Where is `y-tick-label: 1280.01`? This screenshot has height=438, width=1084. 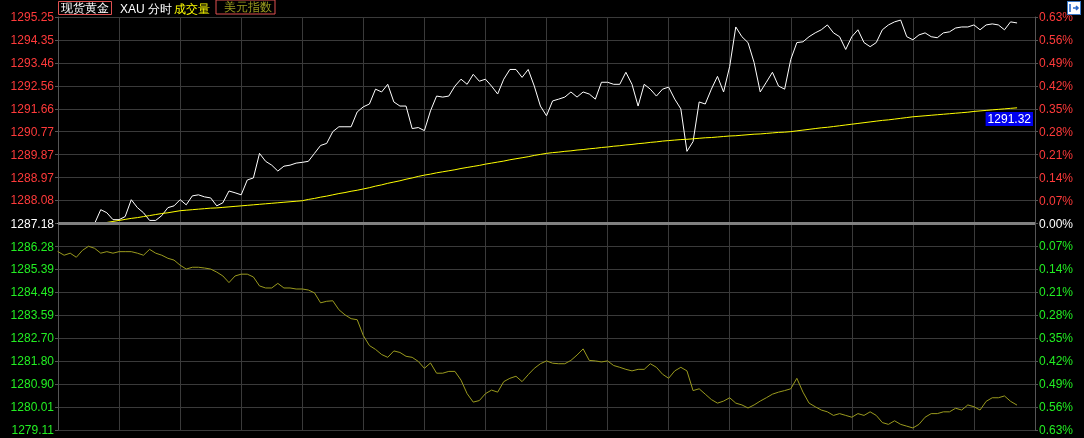
y-tick-label: 1280.01 is located at coordinates (32, 406).